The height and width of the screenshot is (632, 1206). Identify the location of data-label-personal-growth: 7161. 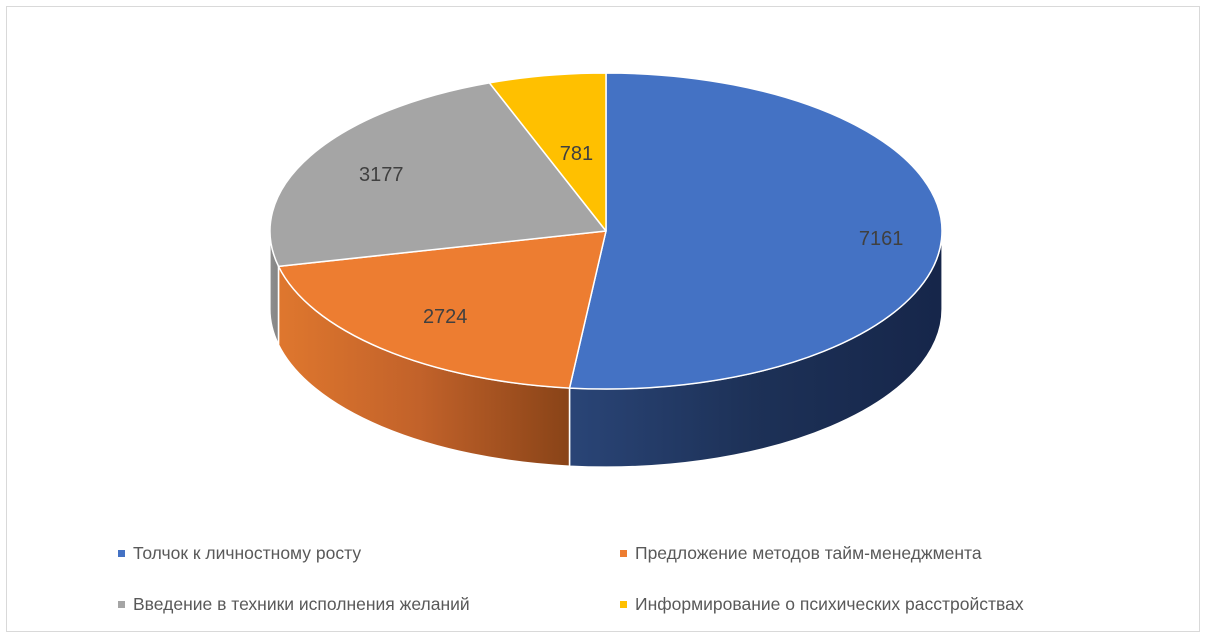
(881, 239).